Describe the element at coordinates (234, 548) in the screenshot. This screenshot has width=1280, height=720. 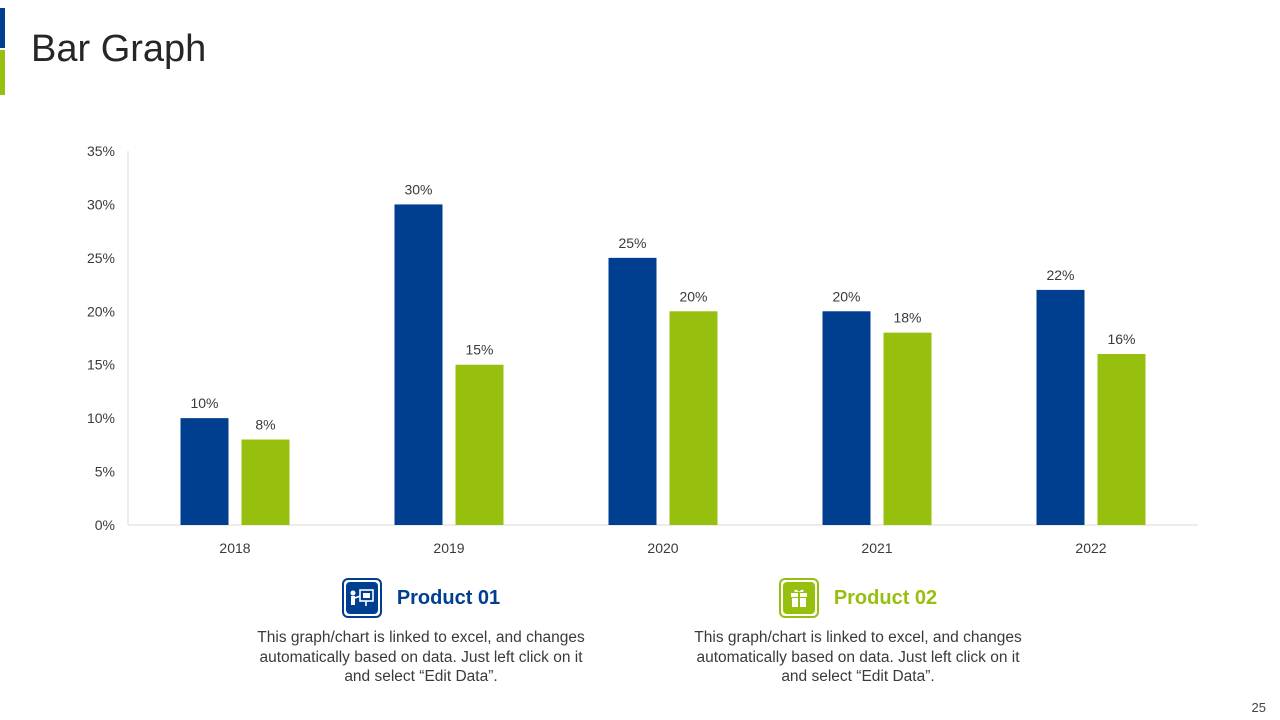
I see `x-tick-label: 2018` at that location.